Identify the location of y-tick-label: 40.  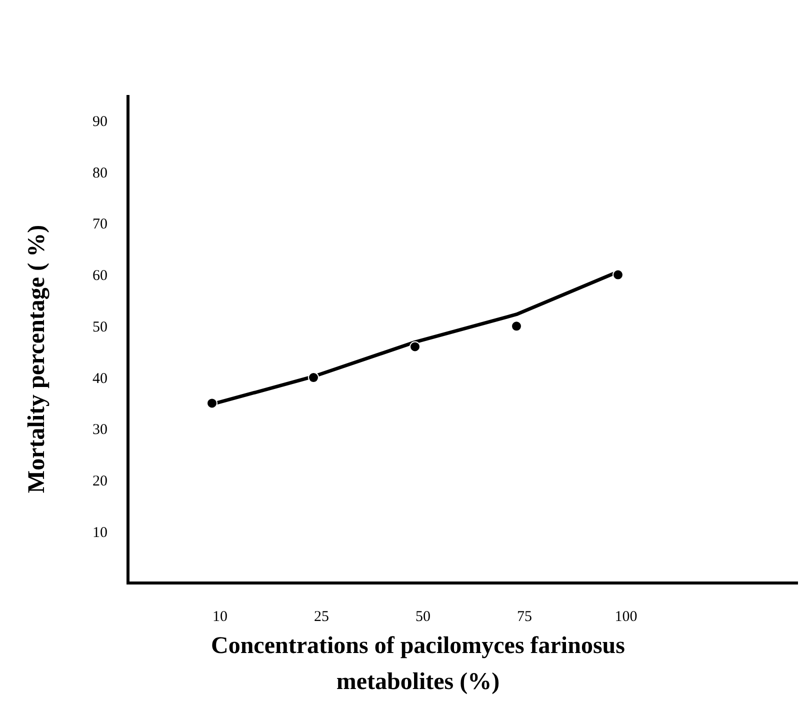
(100, 378).